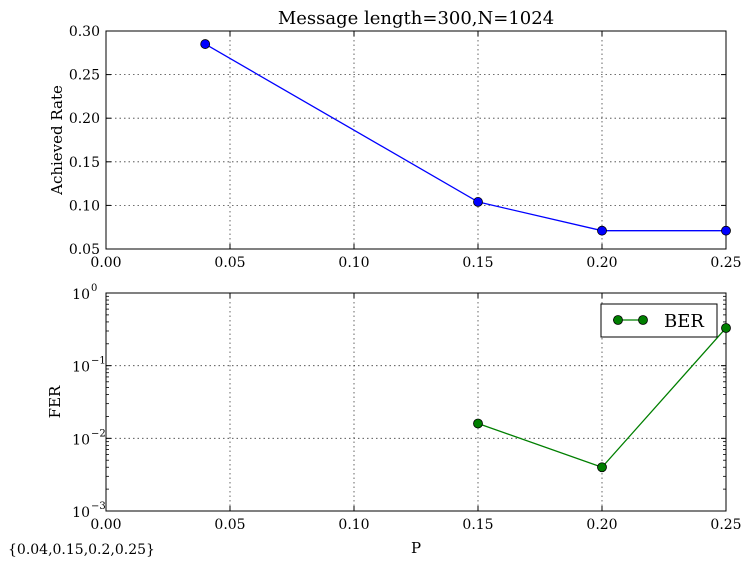  I want to click on y-tick-exponent: −1, so click(98, 361).